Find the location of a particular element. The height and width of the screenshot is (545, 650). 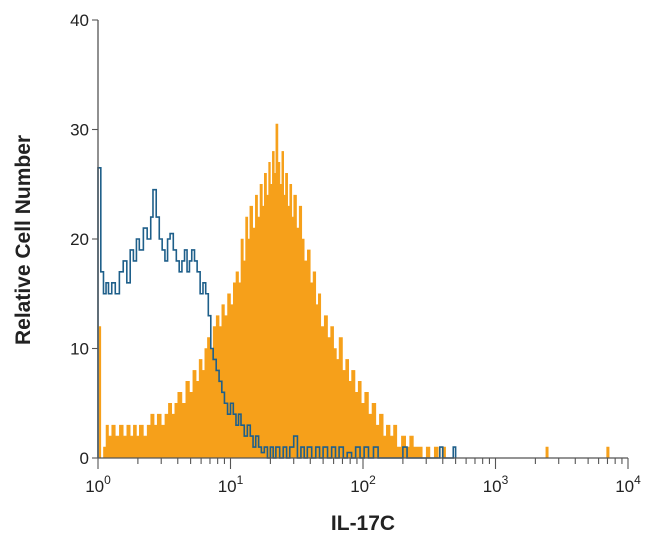

x-tick-label: 10⁴ is located at coordinates (628, 484).